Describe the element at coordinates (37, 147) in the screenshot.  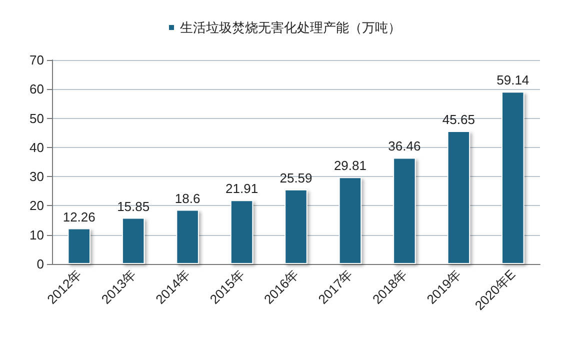
I see `y-tick-label: 40` at that location.